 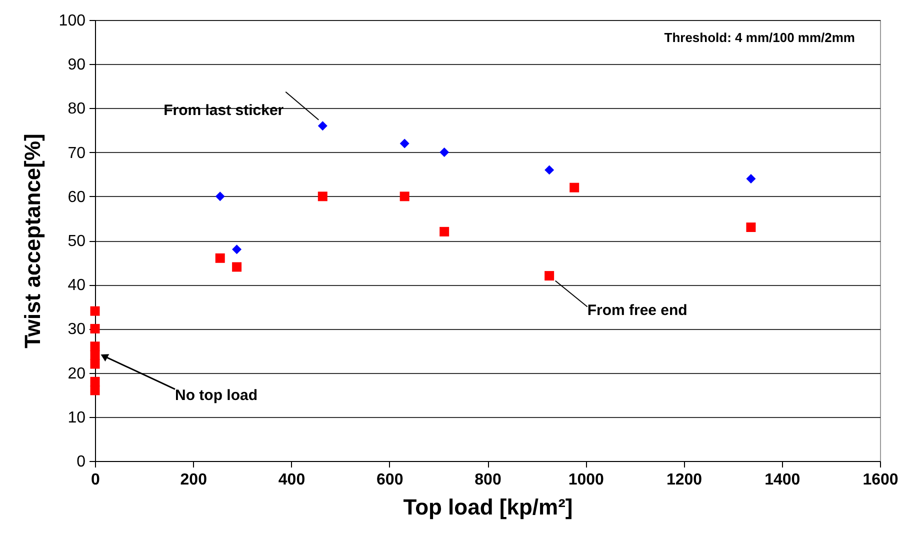 I want to click on y-tick-label: 80, so click(x=77, y=109).